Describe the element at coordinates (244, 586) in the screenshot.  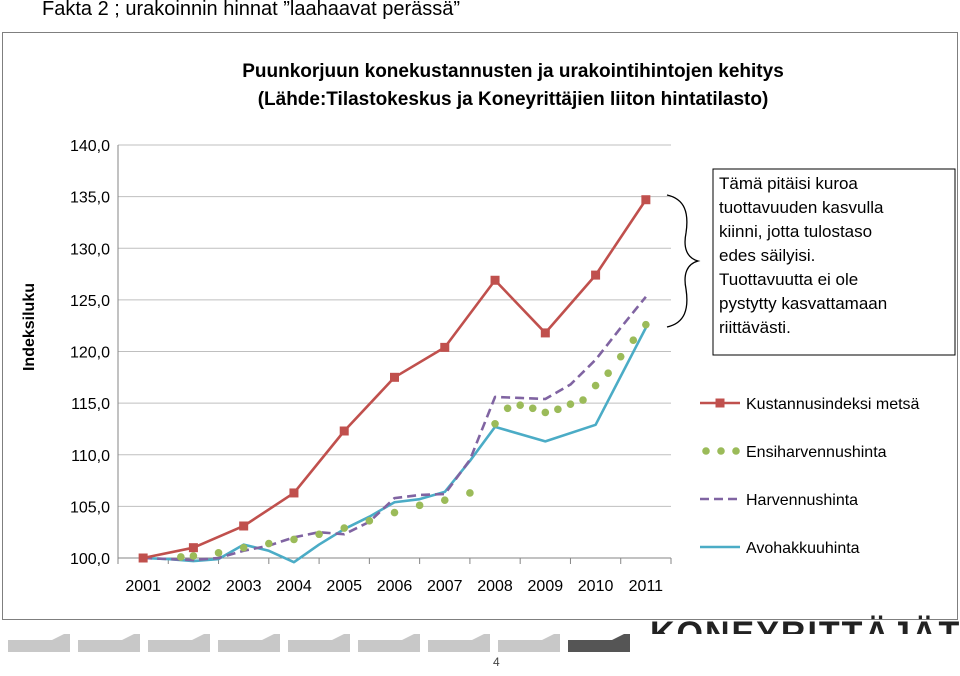
I see `x-tick-label: 2003` at that location.